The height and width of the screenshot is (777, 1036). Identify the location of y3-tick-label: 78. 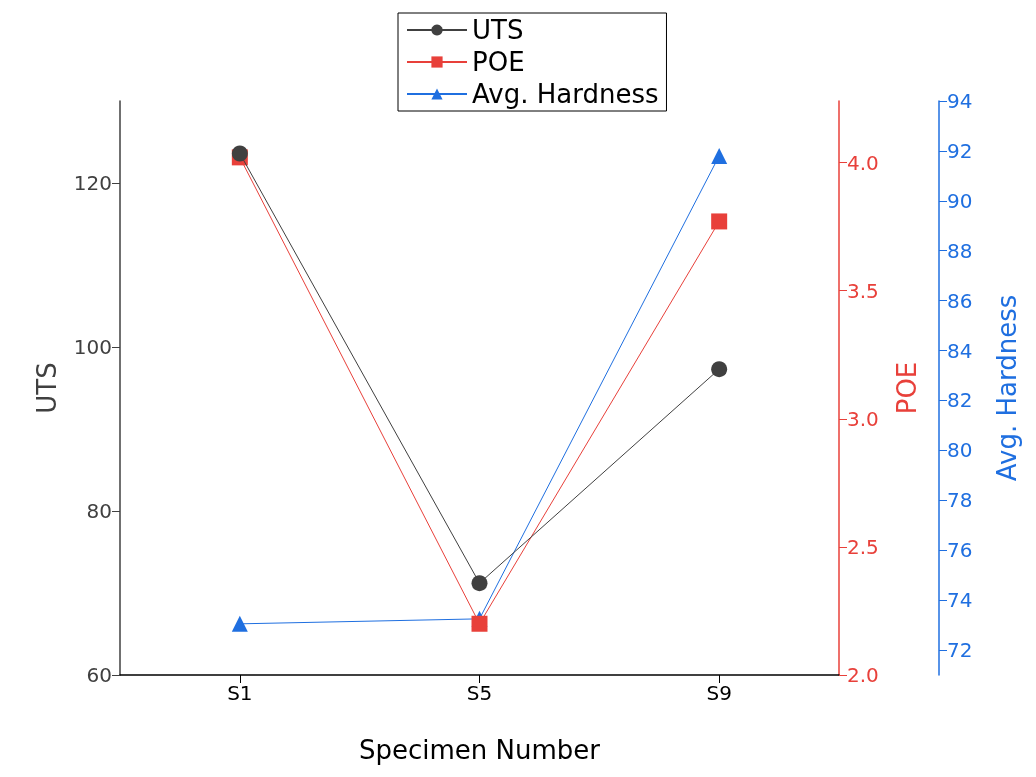
(960, 500).